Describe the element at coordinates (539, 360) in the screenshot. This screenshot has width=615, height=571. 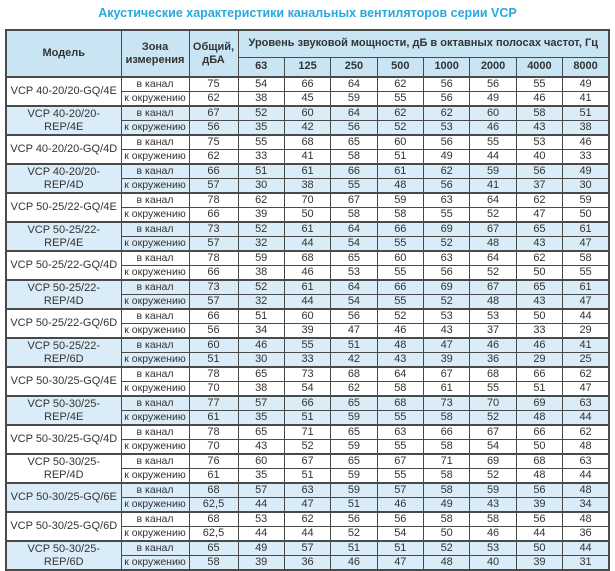
I see `level-cell-4000hz: 29` at that location.